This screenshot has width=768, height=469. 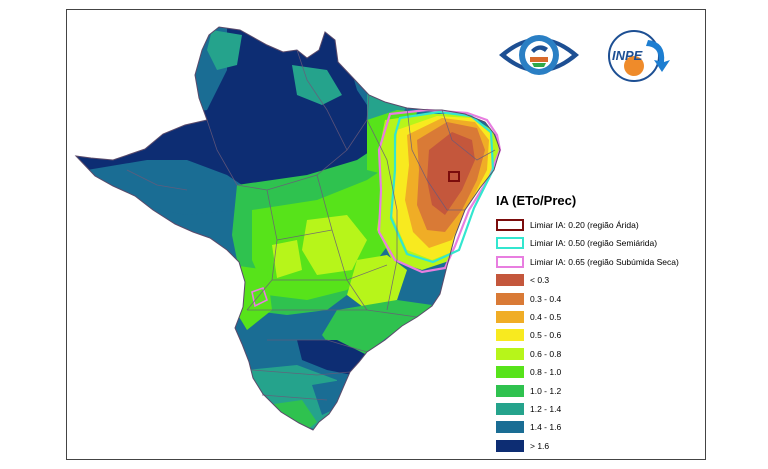 I want to click on legend-label: Limiar IA: 0.65 (região Subúmida Seca), so click(x=604, y=261).